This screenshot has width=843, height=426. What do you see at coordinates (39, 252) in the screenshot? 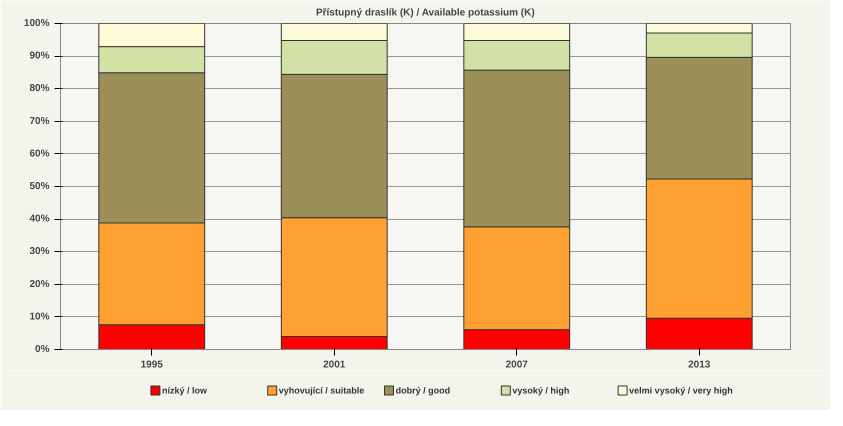
I see `y-tick-label: 30%` at bounding box center [39, 252].